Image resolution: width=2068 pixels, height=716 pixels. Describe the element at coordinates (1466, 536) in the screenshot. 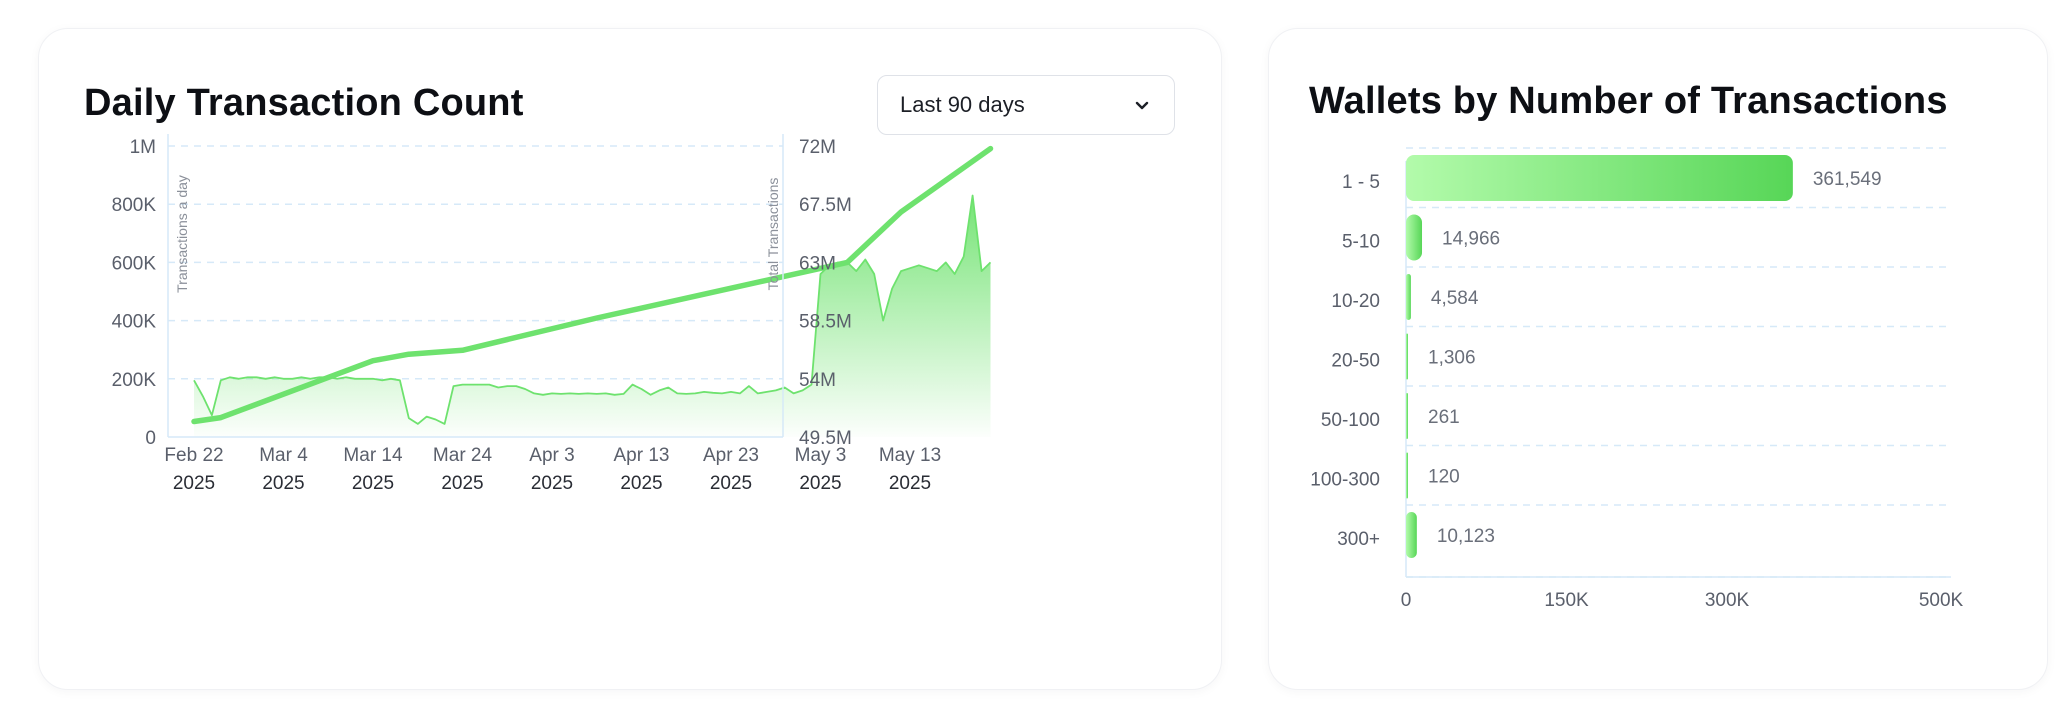

I see `bar-value-label: 10,123` at that location.